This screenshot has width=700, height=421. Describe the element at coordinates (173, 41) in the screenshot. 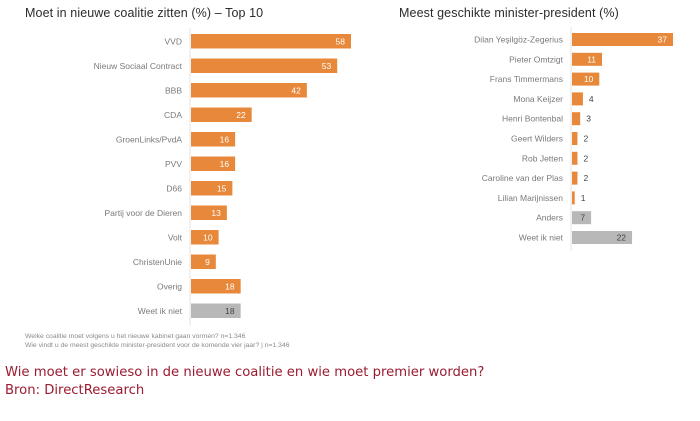

I see `coalition-category-label: VVD` at that location.